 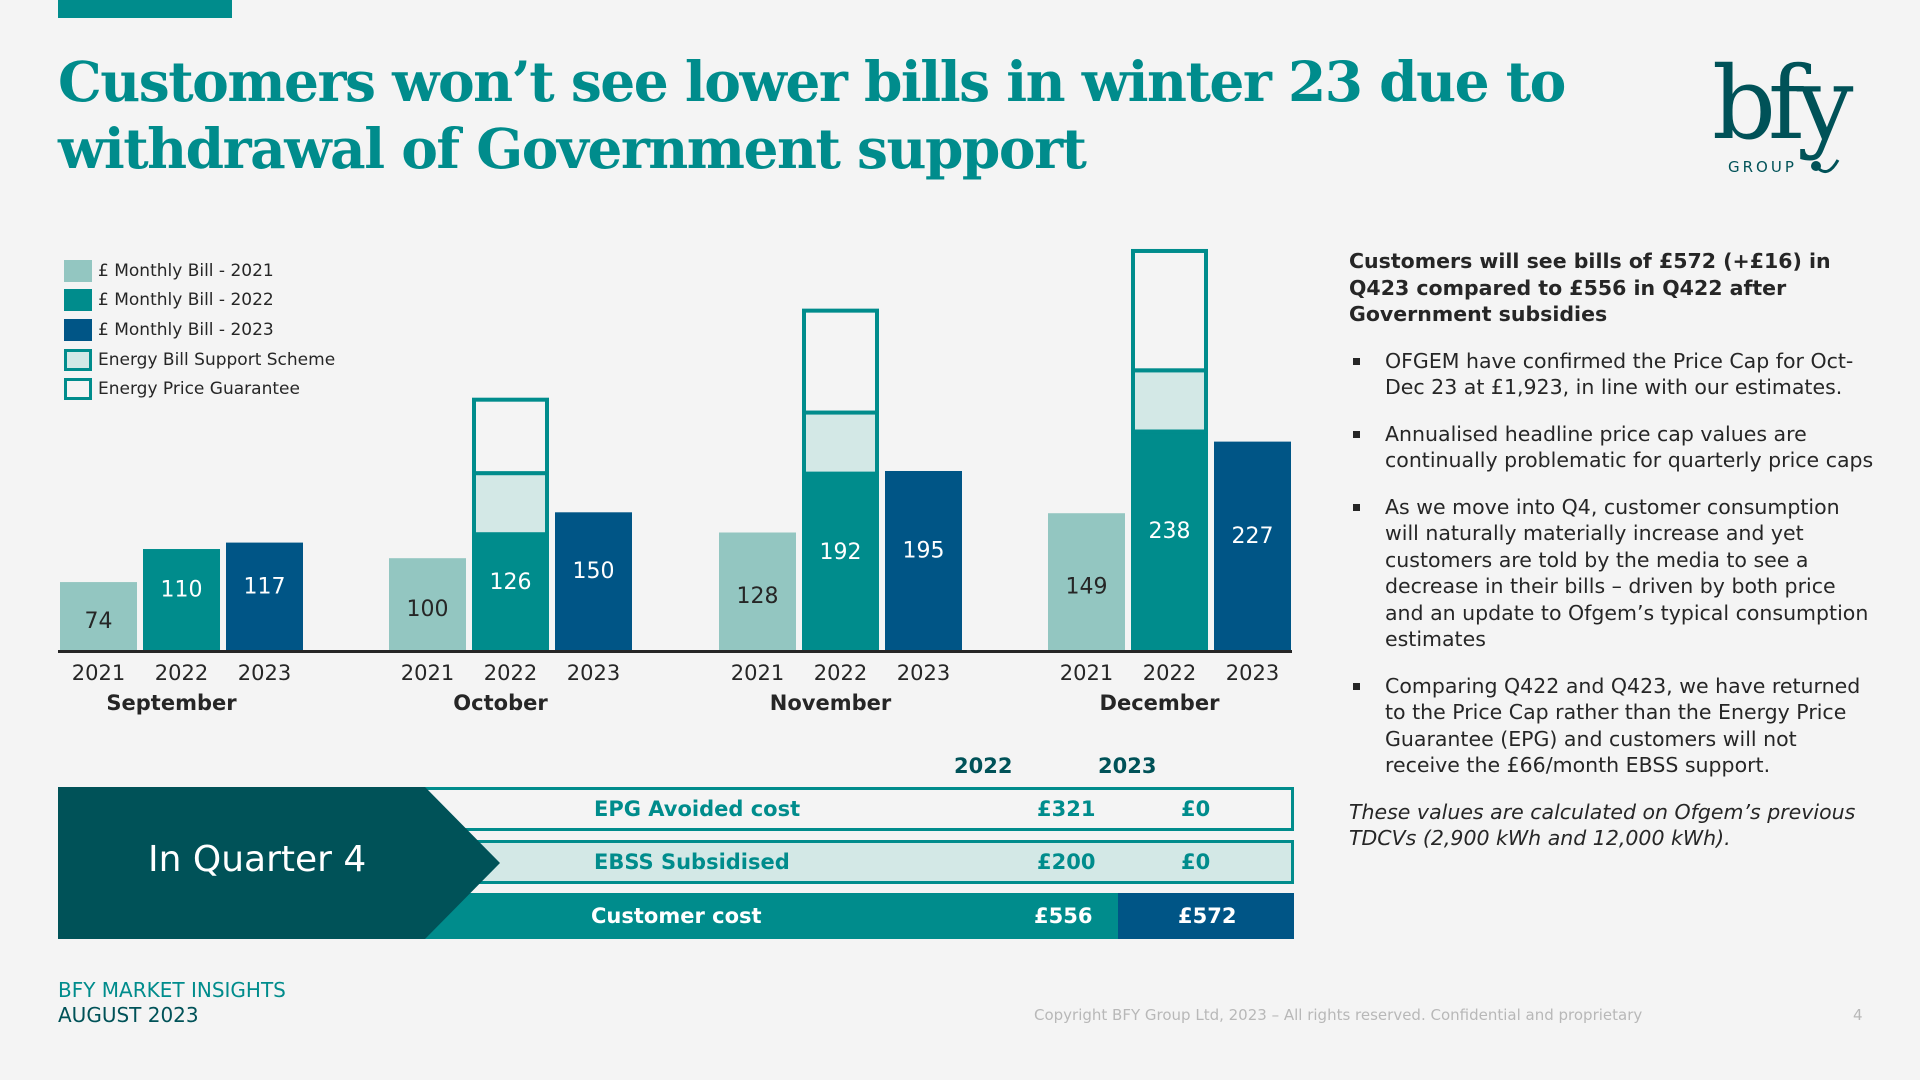 I want to click on quarter-chevron, so click(x=279, y=863).